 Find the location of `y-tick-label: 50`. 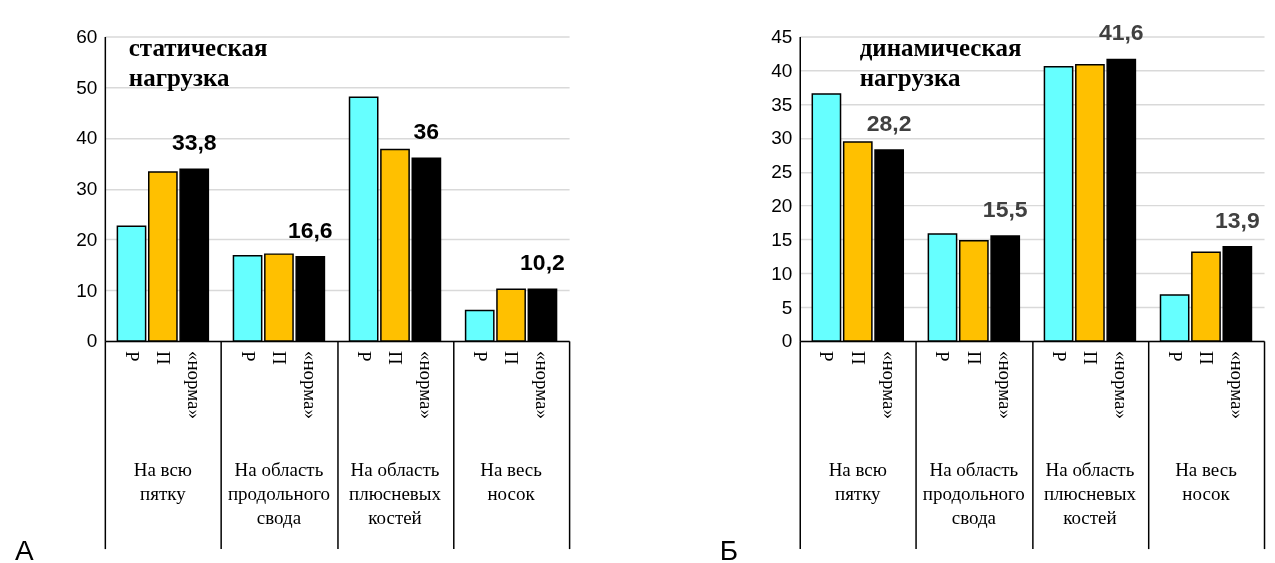

y-tick-label: 50 is located at coordinates (87, 87).